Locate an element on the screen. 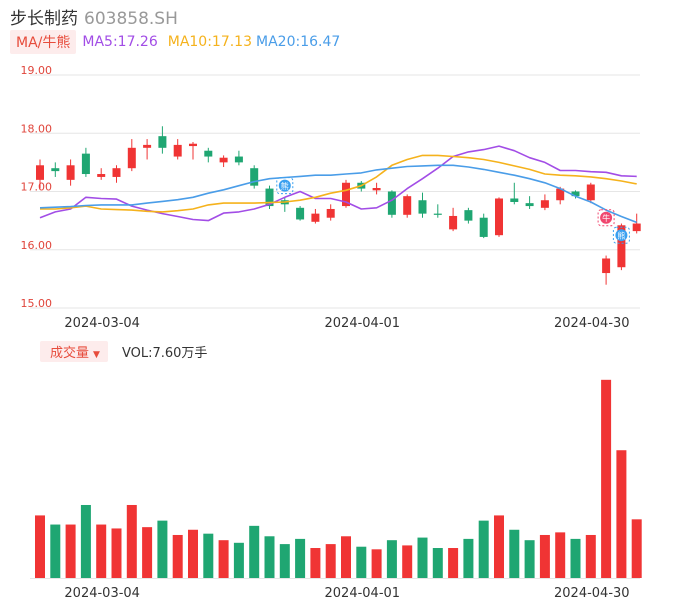 The width and height of the screenshot is (686, 606). marker-label: 牛 is located at coordinates (606, 218).